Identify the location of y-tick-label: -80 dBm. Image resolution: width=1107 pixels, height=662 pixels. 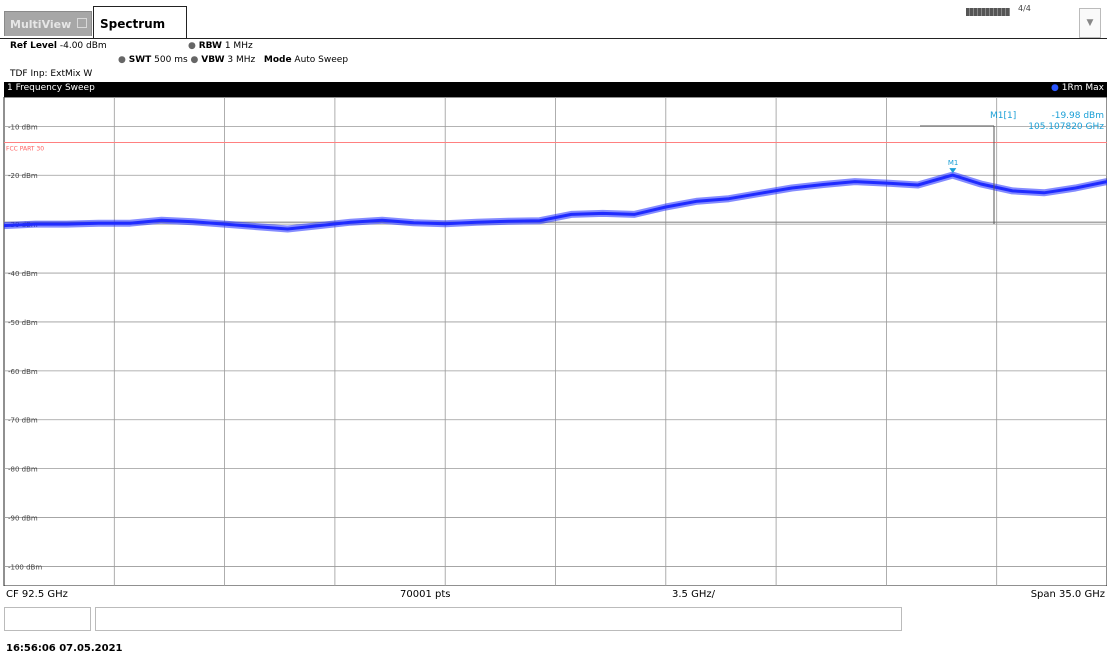
(23, 470).